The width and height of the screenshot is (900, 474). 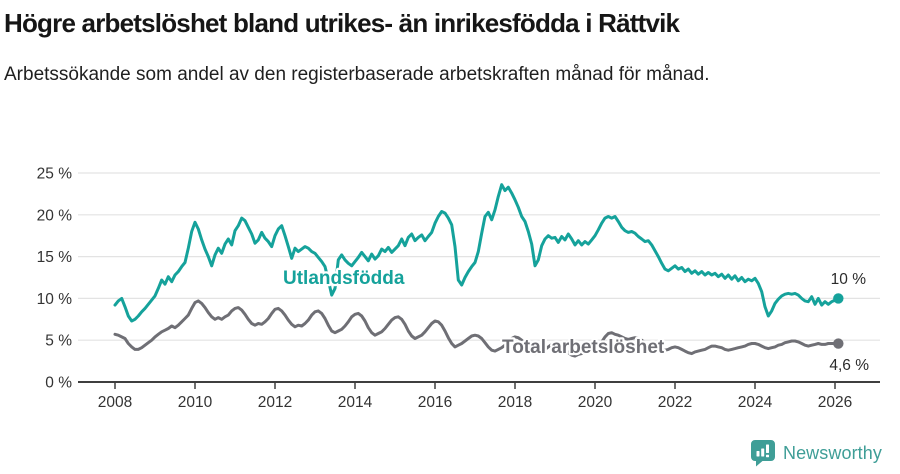 I want to click on series-name-label: Total arbetslöshet, so click(x=583, y=347).